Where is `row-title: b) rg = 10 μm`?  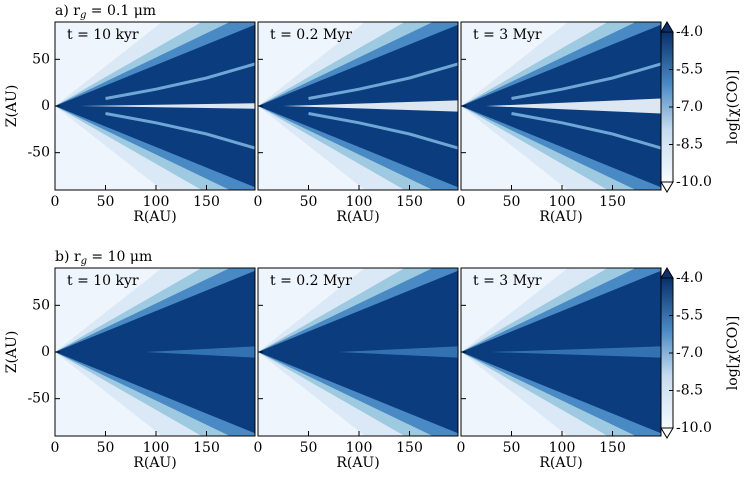 row-title: b) rg = 10 μm is located at coordinates (103, 258).